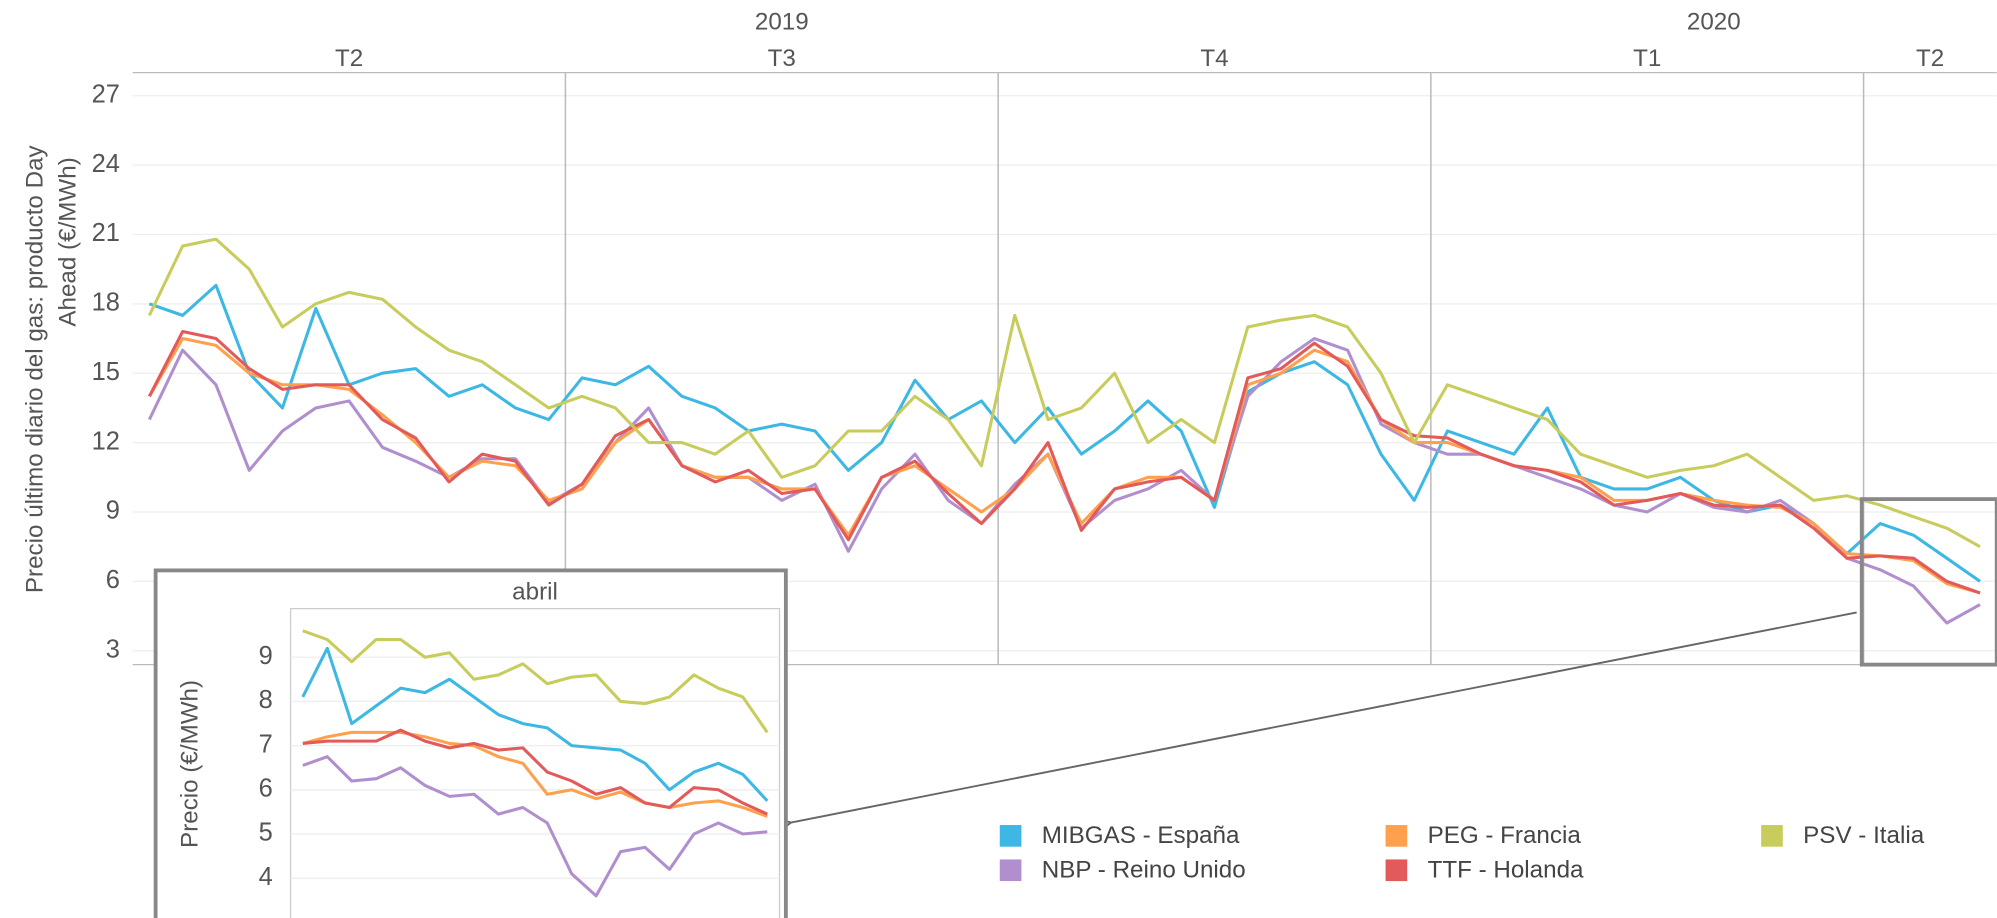 The image size is (1997, 918). What do you see at coordinates (106, 303) in the screenshot?
I see `y-tick-label: 18` at bounding box center [106, 303].